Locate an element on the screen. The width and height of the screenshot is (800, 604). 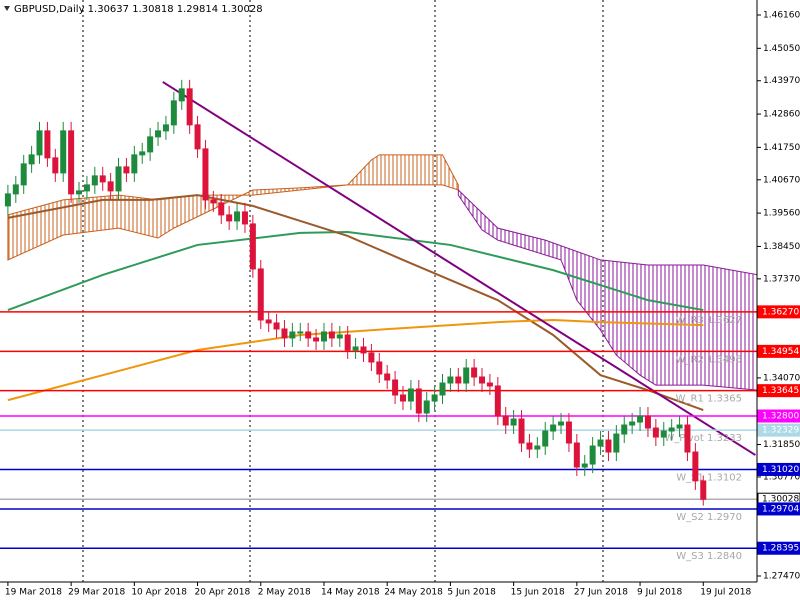
level-price-label: 1.34954 is located at coordinates (780, 352).